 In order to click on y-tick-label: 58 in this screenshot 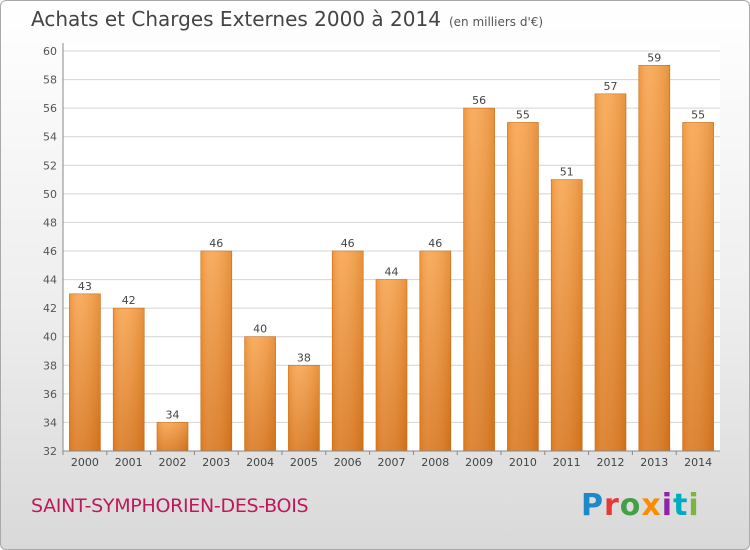, I will do `click(50, 80)`.